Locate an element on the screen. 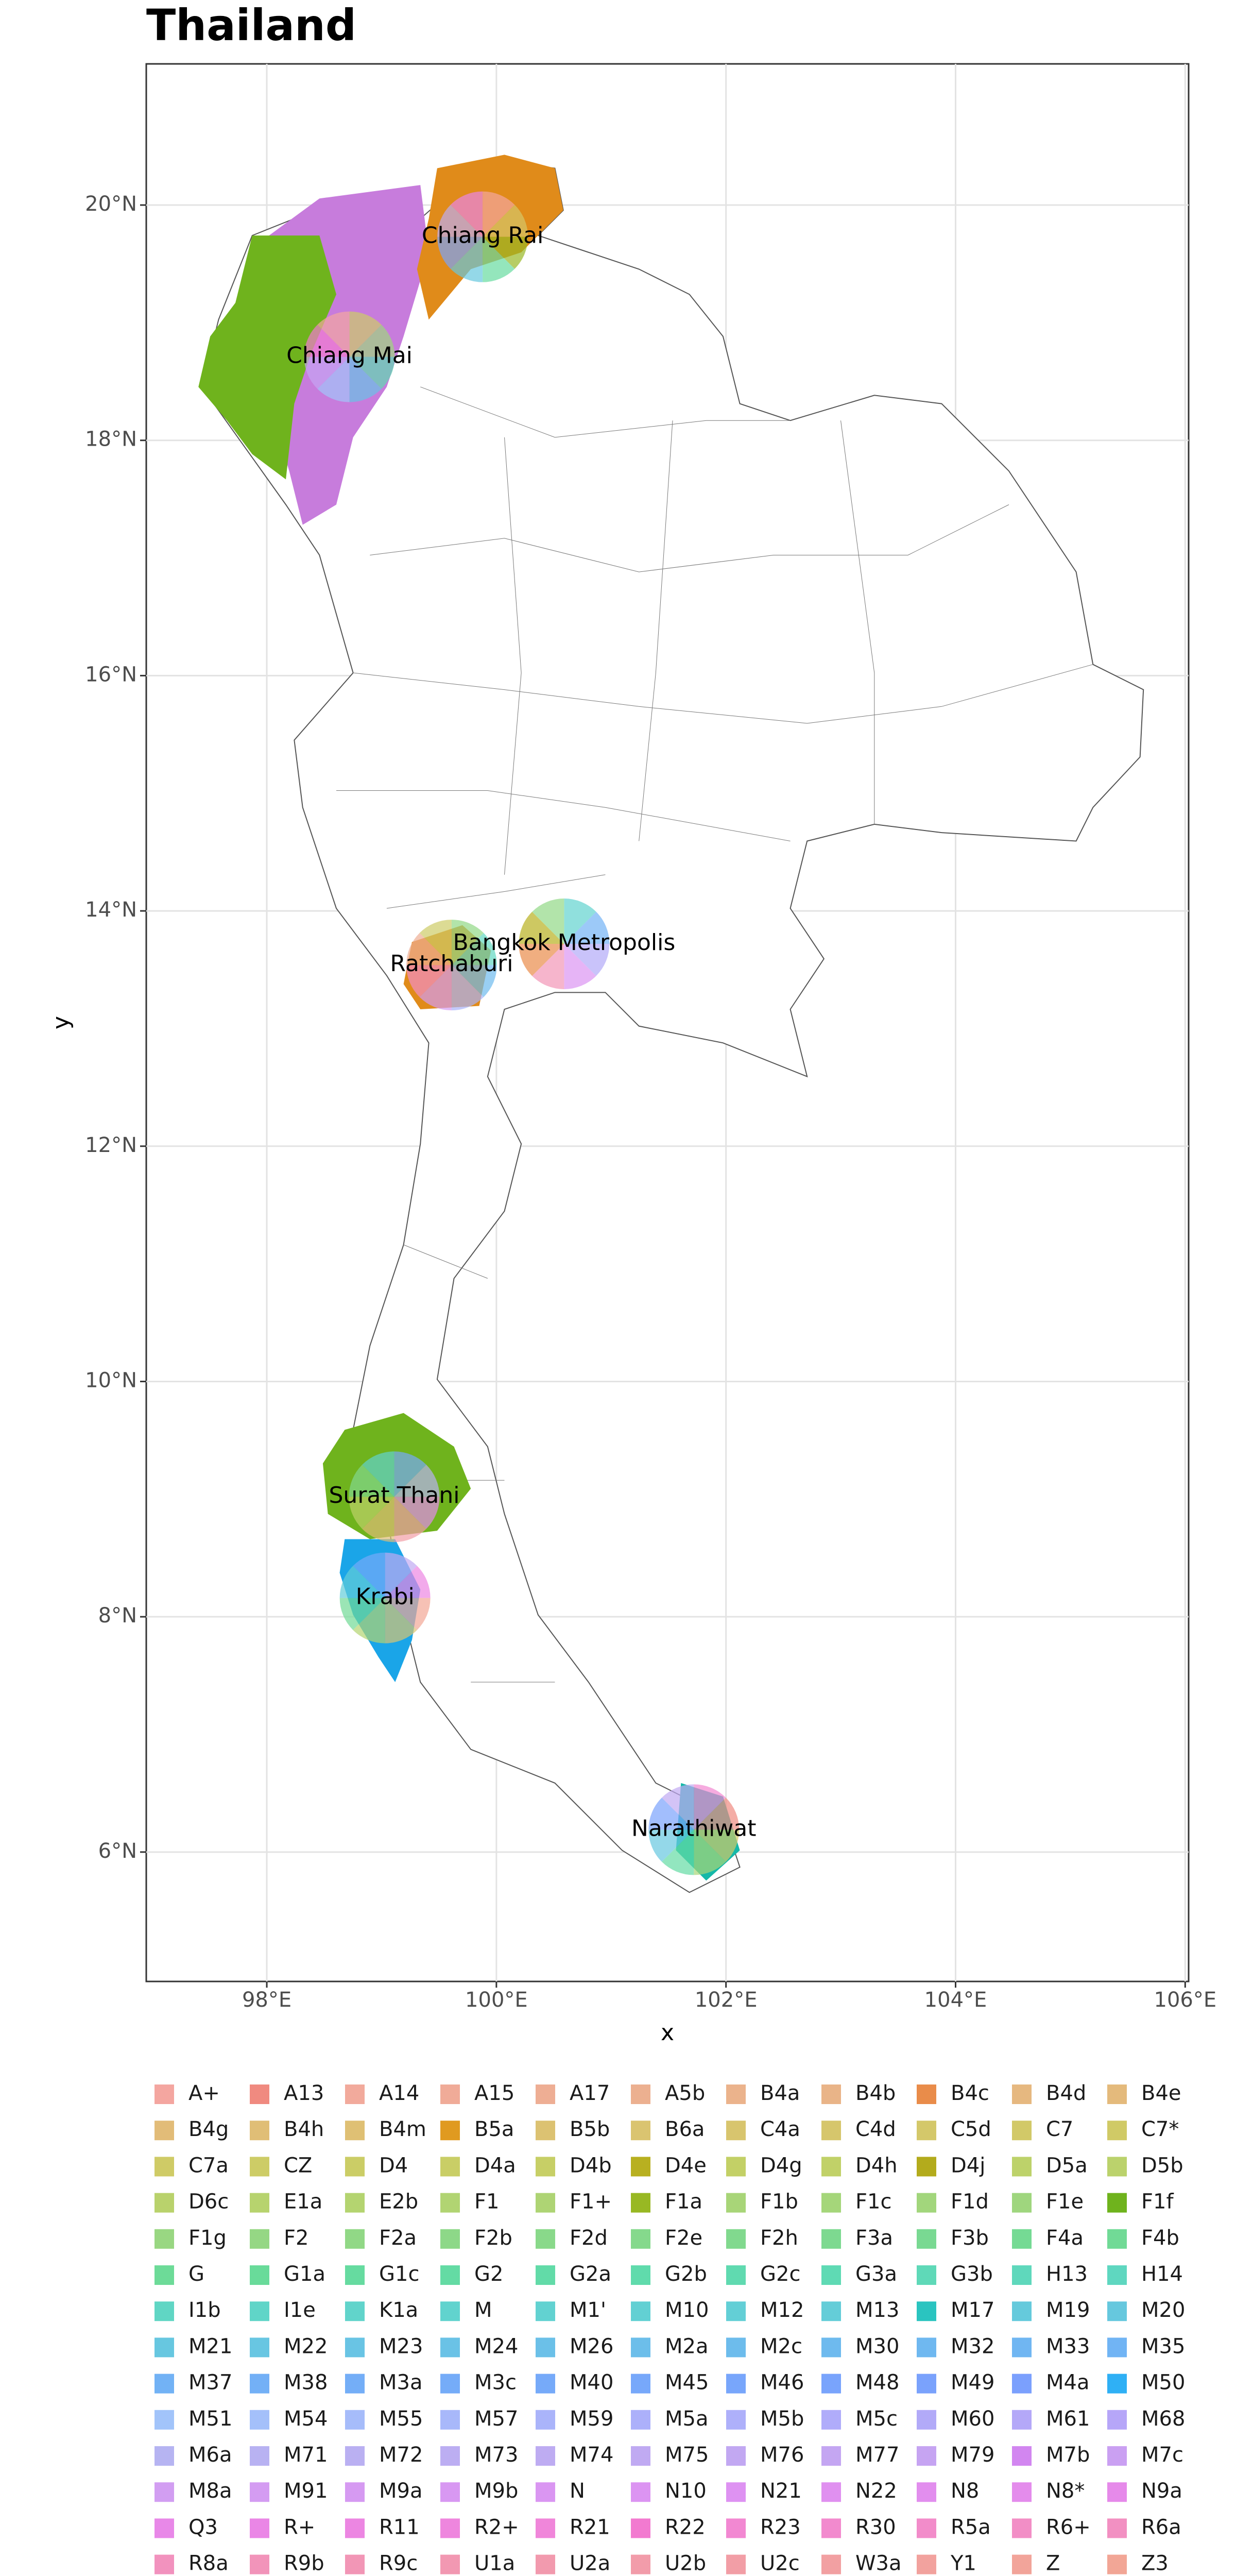 The image size is (1236, 2576). legend-label: R6+ is located at coordinates (1068, 2527).